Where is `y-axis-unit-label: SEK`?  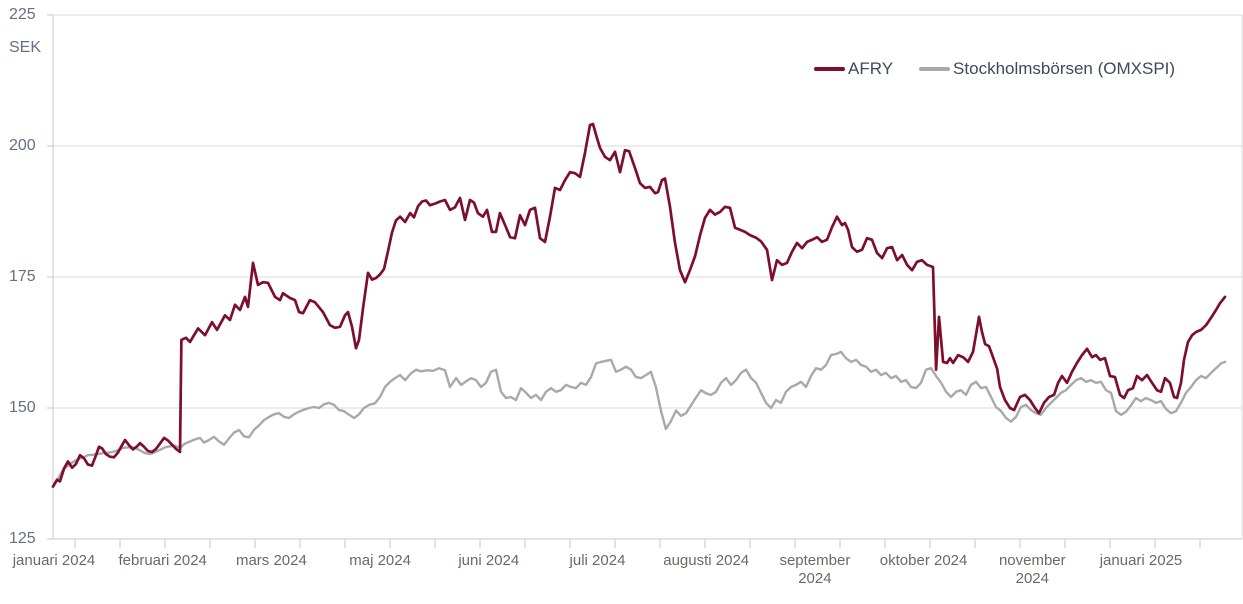
y-axis-unit-label: SEK is located at coordinates (25, 47).